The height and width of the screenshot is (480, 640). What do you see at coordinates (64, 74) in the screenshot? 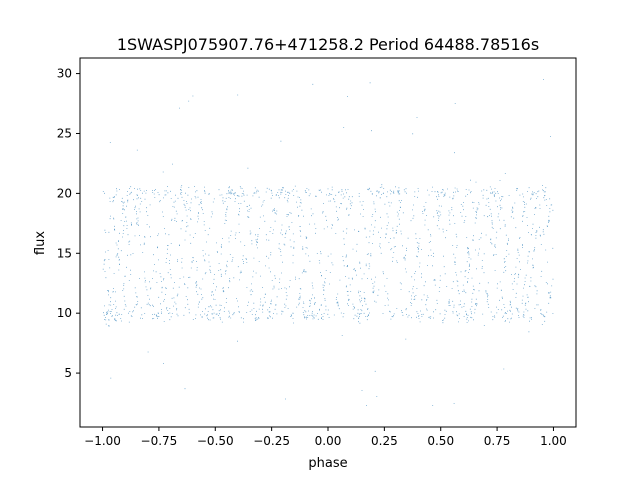
I see `y-tick-label: 30` at bounding box center [64, 74].